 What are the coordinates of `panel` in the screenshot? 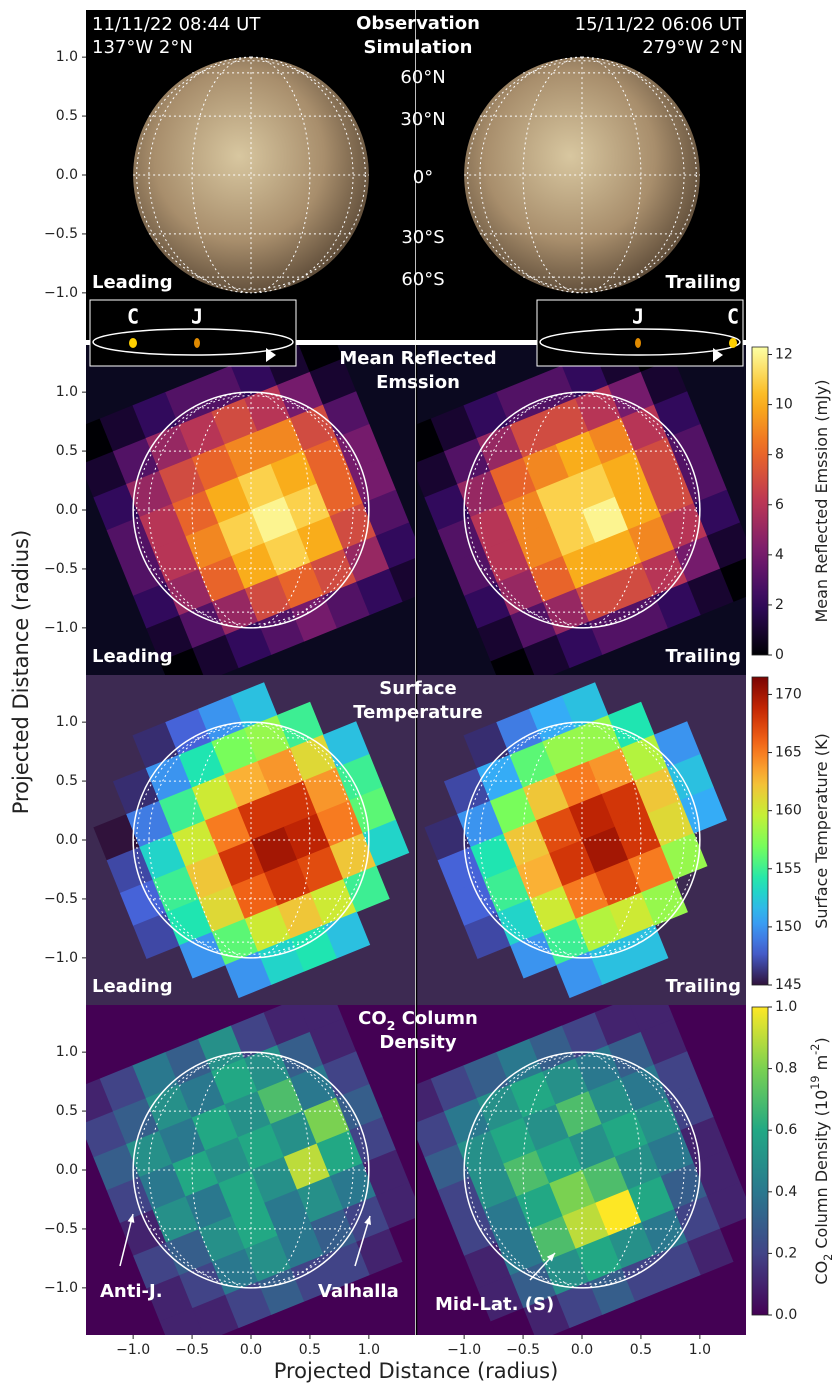 It's located at (250, 510).